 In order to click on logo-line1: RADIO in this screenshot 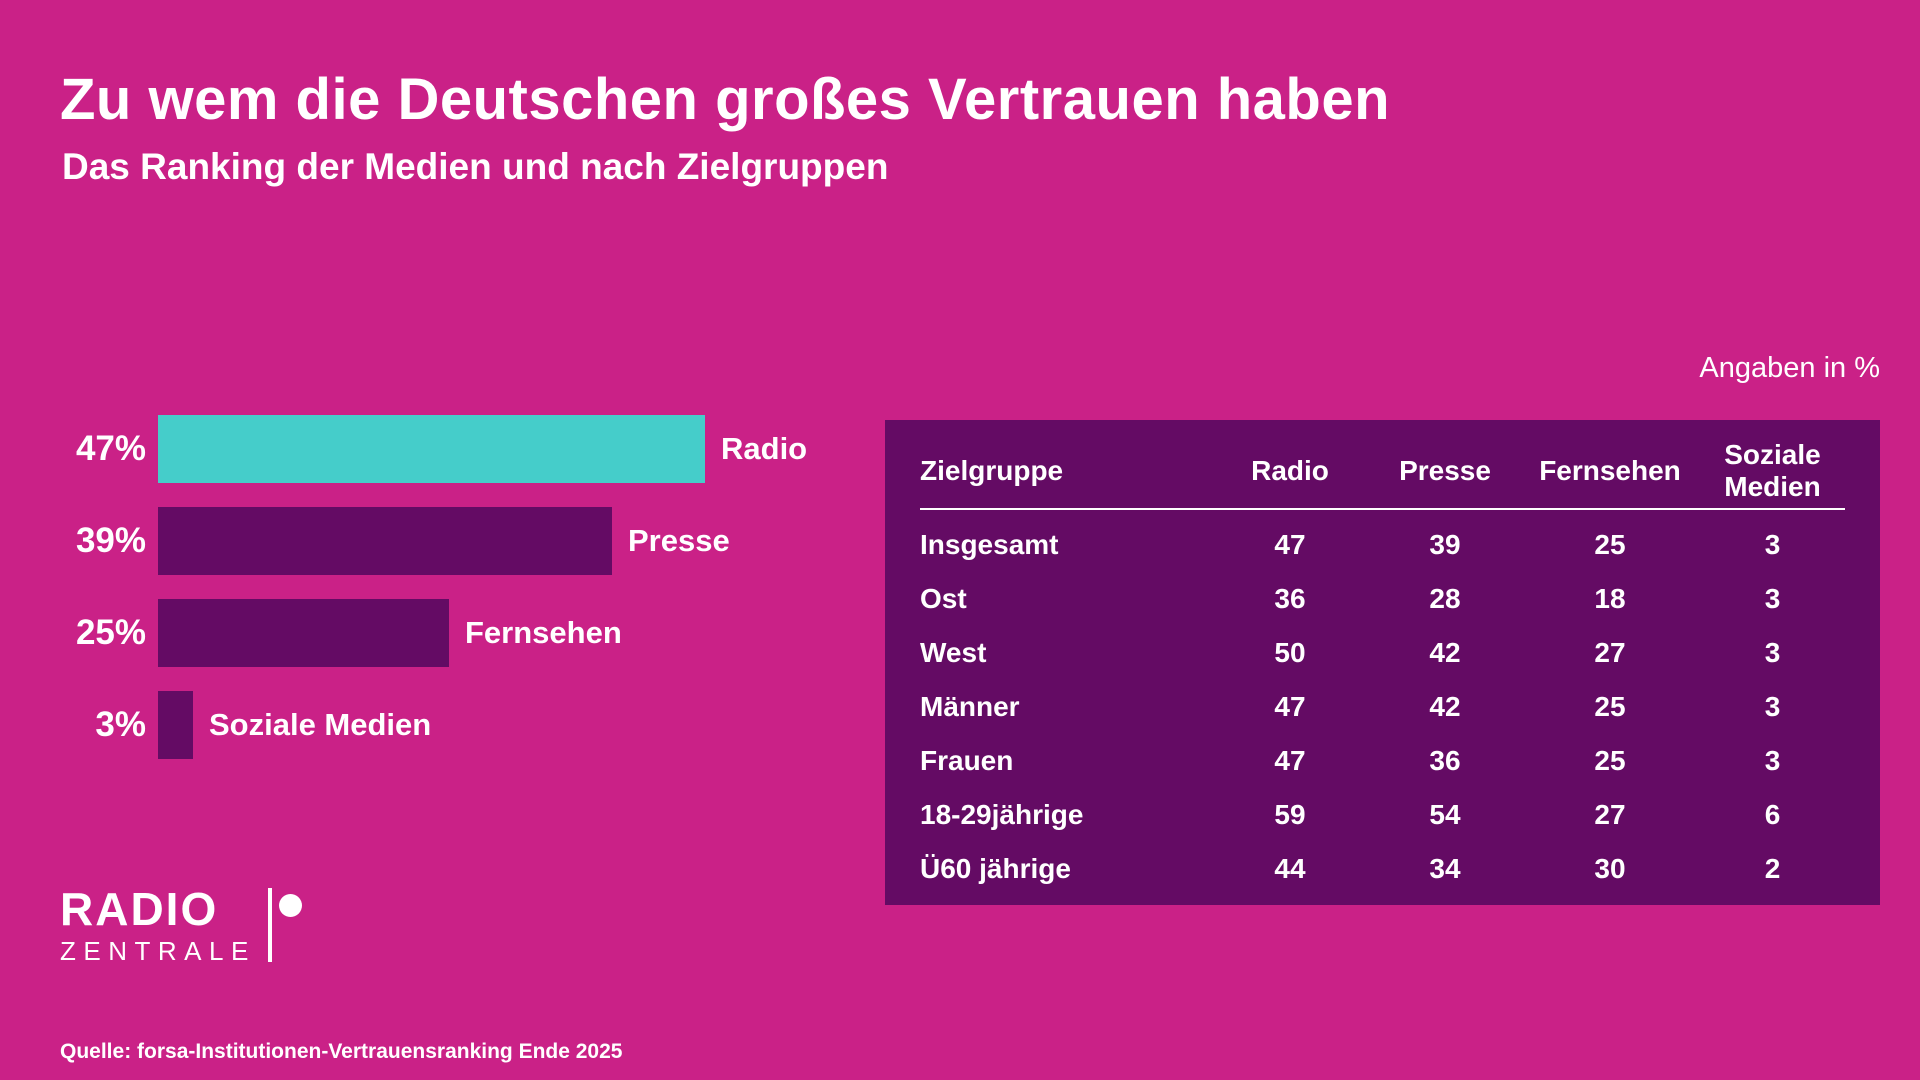, I will do `click(139, 909)`.